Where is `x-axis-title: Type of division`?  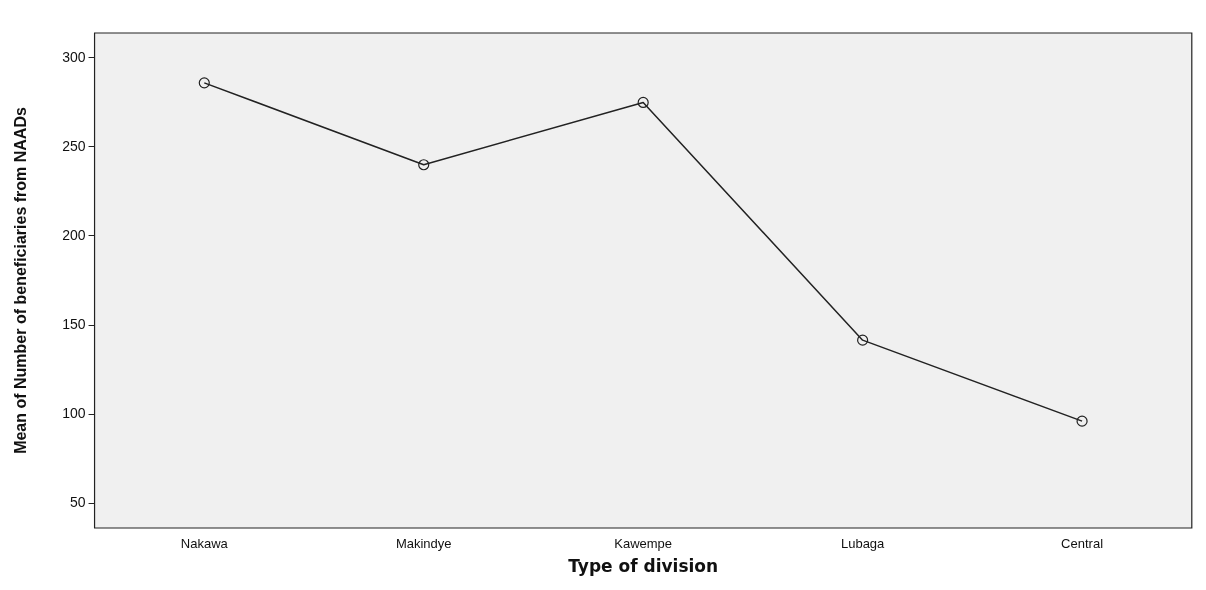
x-axis-title: Type of division is located at coordinates (643, 566).